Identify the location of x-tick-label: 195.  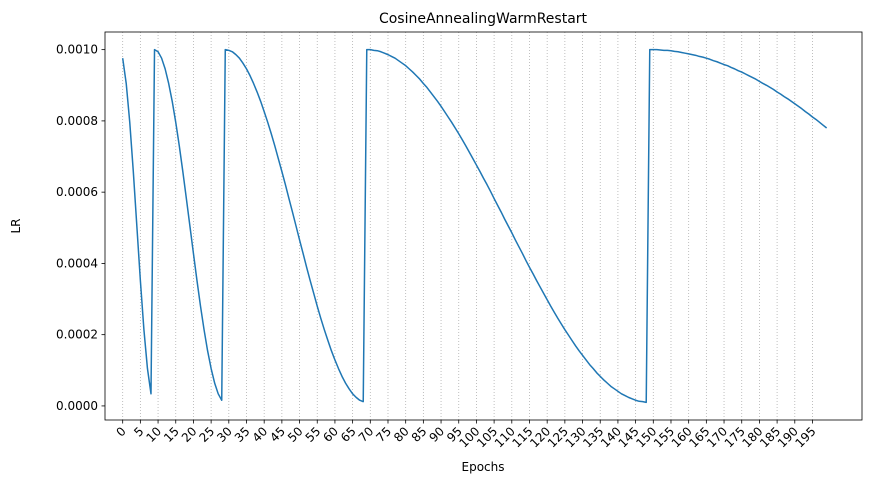
(806, 437).